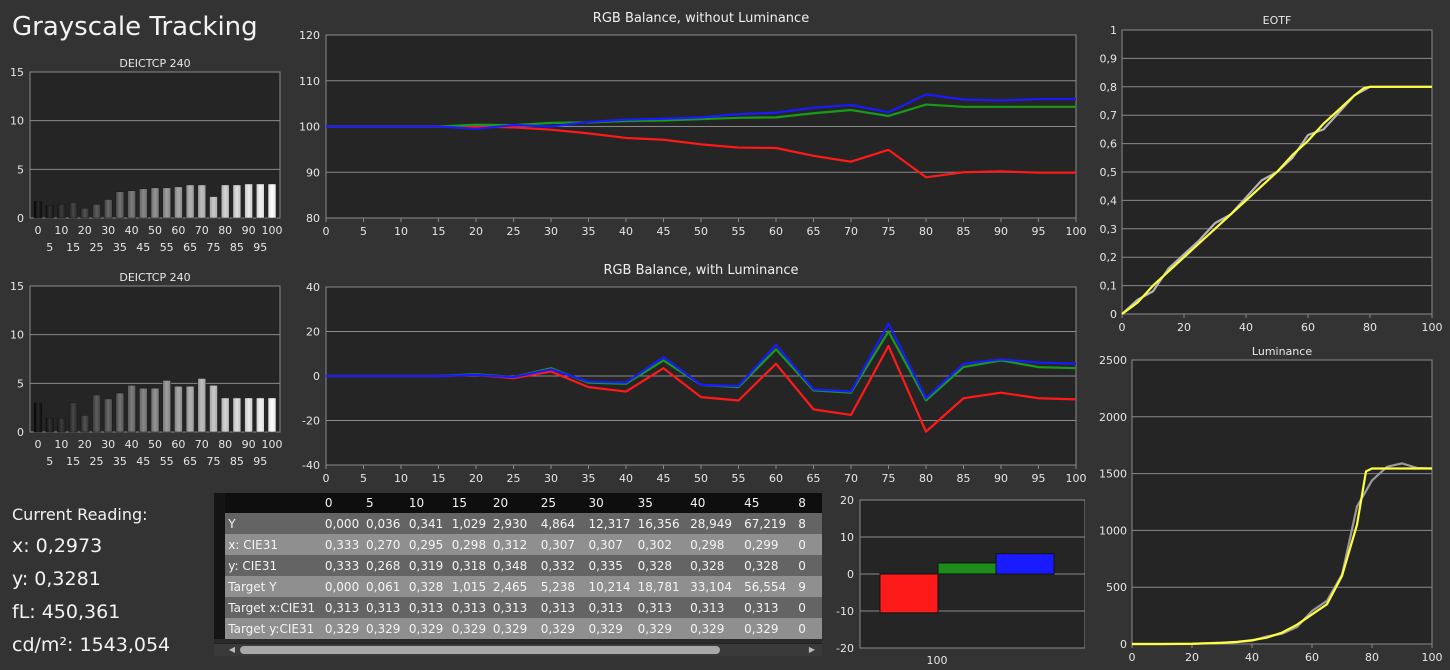 This screenshot has width=1450, height=670. Describe the element at coordinates (610, 586) in the screenshot. I see `table-cell: 10,214` at that location.